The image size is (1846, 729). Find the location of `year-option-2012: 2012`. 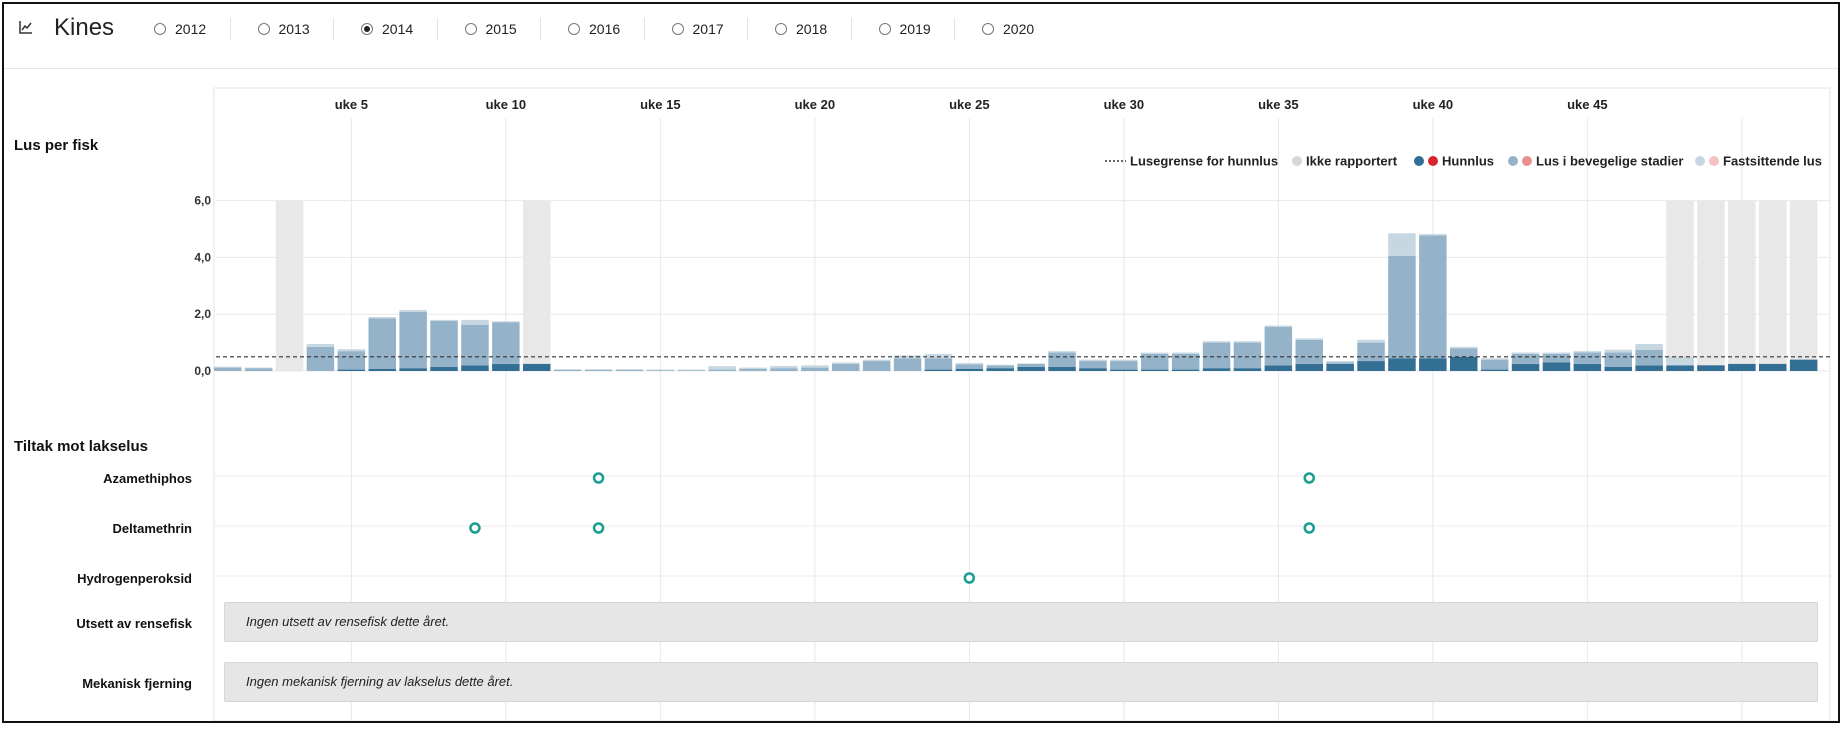

year-option-2012: 2012 is located at coordinates (180, 29).